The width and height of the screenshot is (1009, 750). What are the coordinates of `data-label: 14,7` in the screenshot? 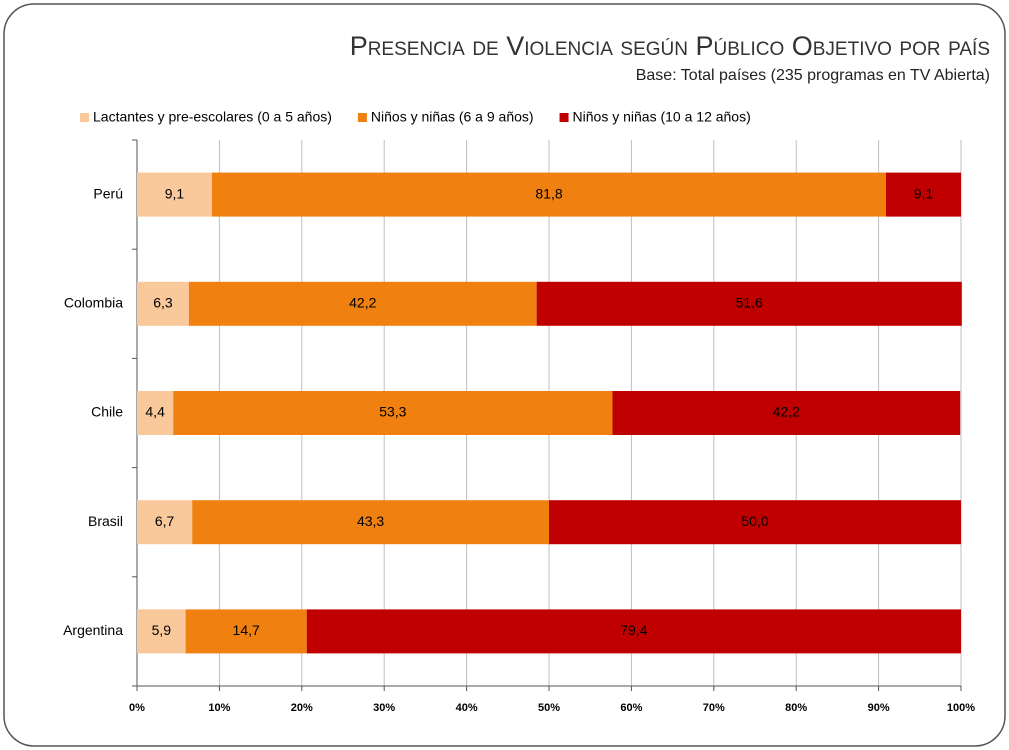 It's located at (246, 630).